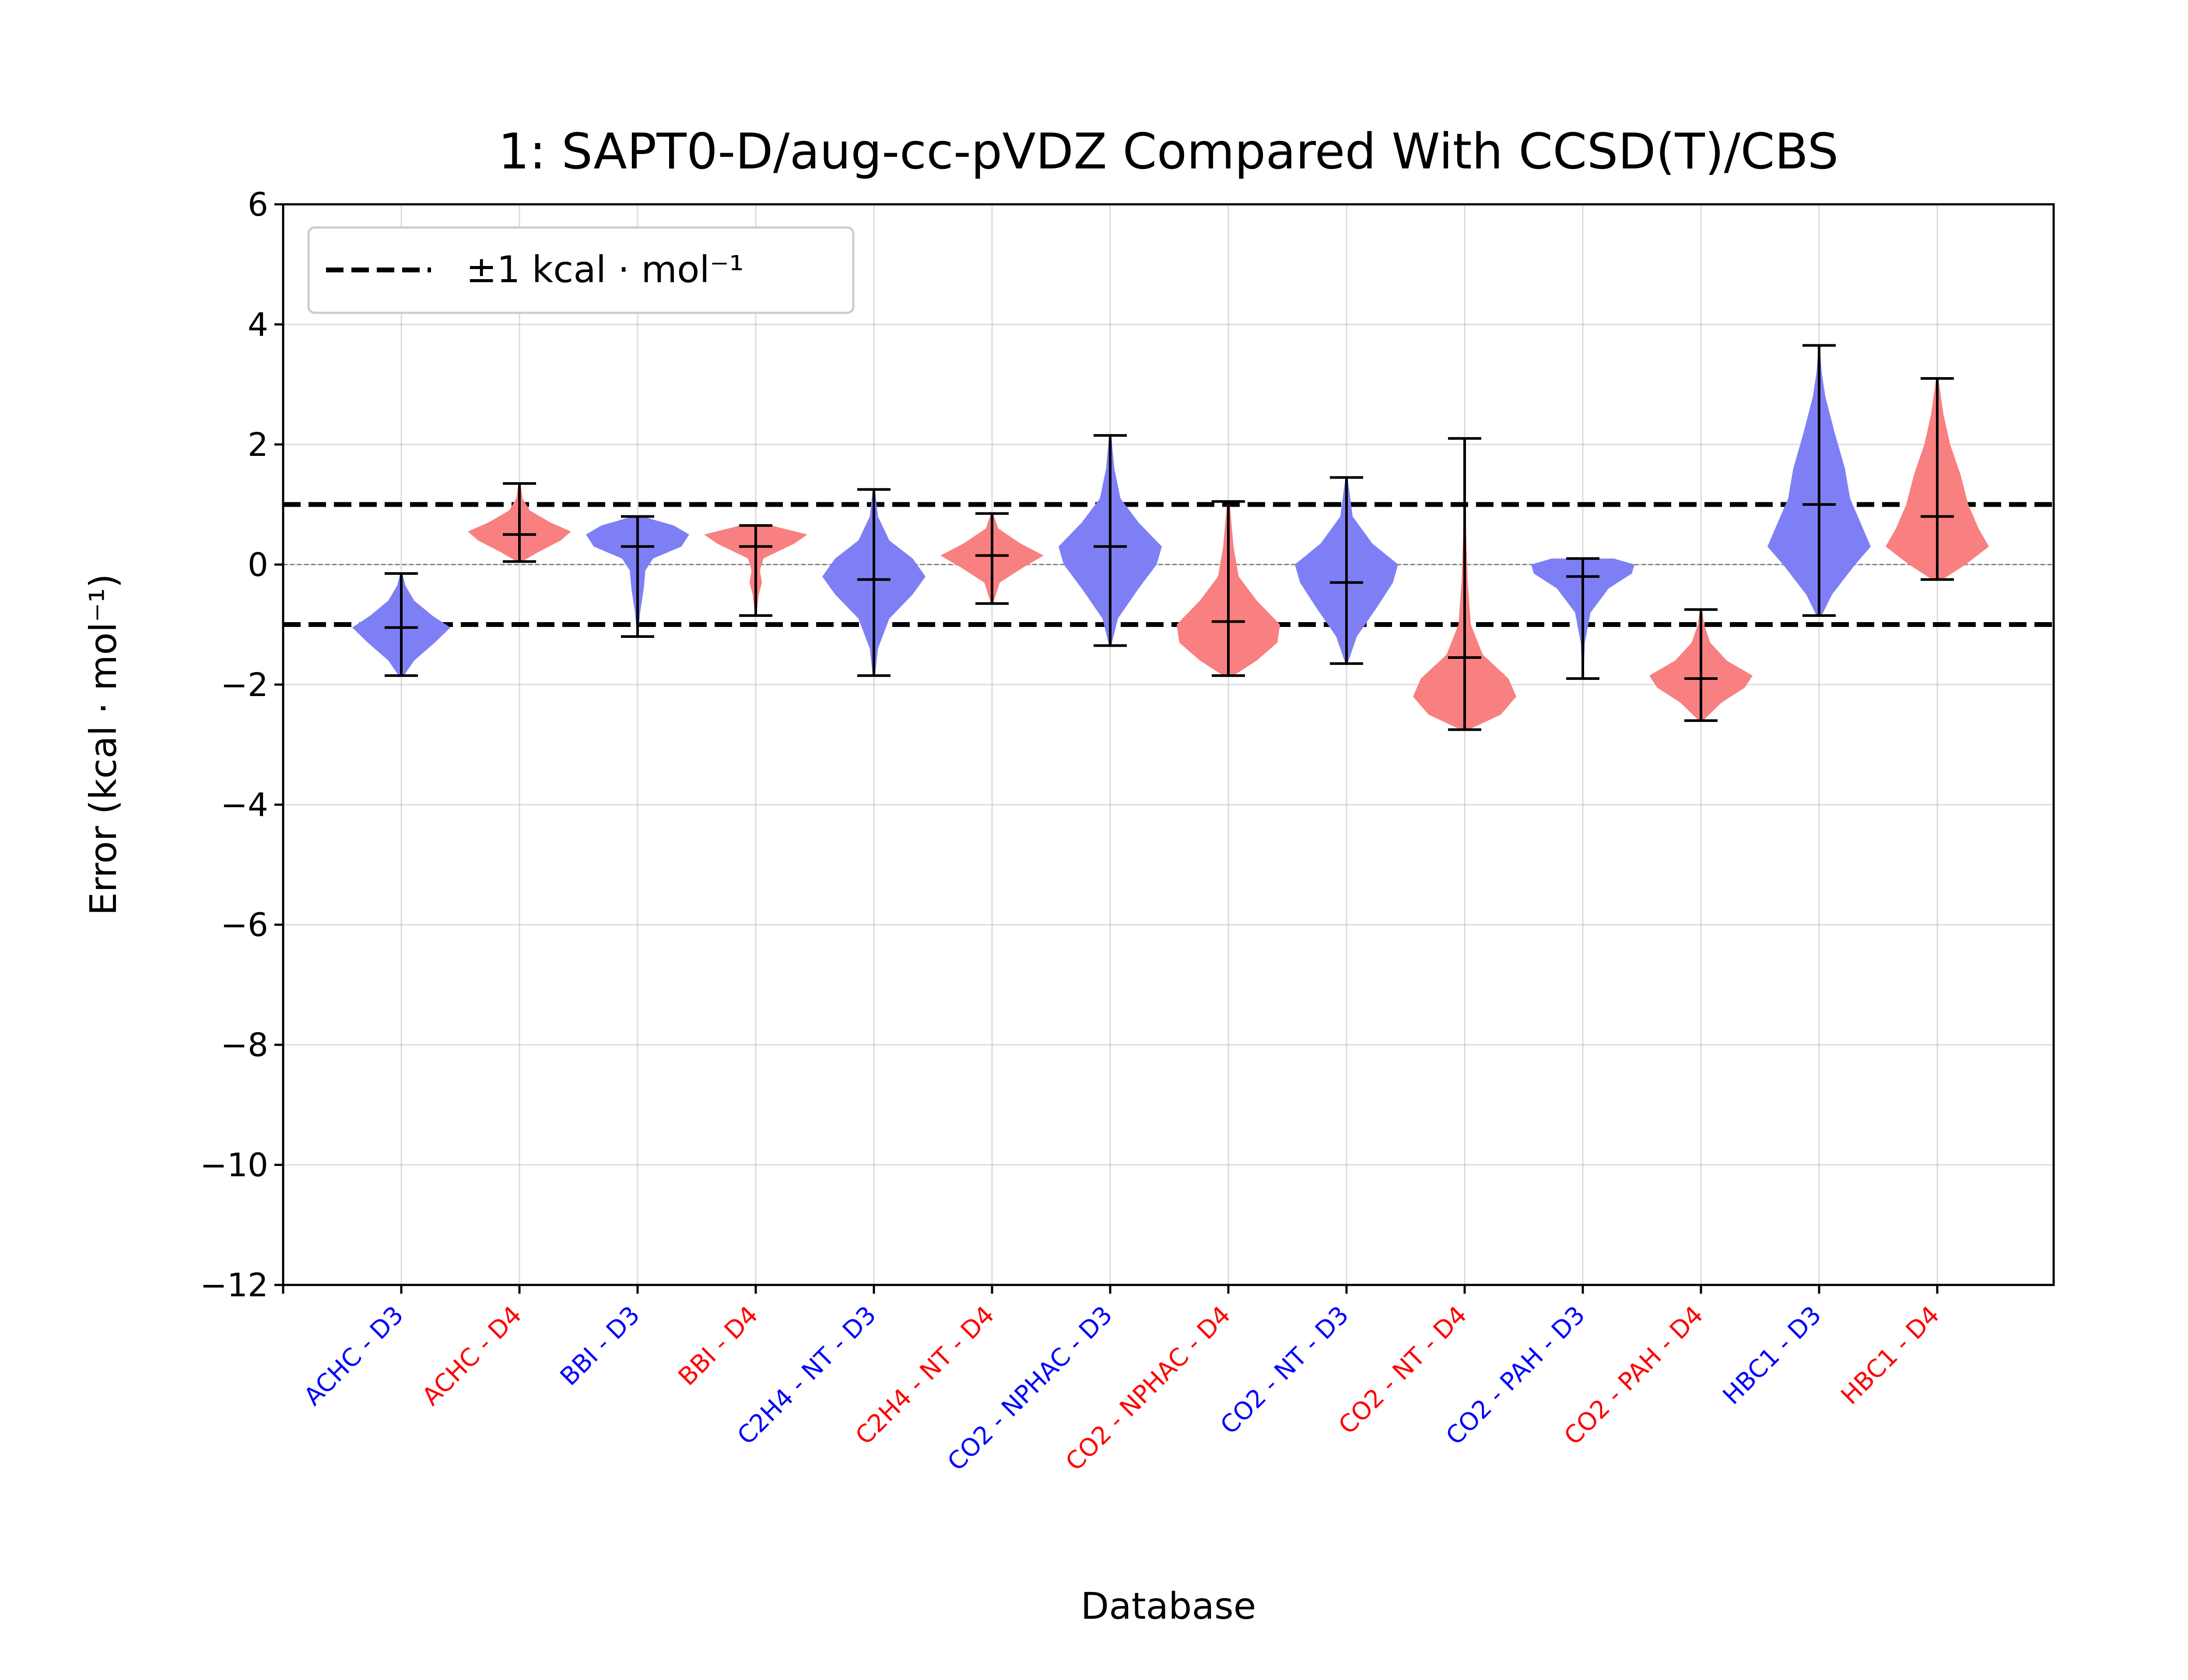 This screenshot has width=2188, height=1680. What do you see at coordinates (244, 1045) in the screenshot?
I see `y-tick-label: −8` at bounding box center [244, 1045].